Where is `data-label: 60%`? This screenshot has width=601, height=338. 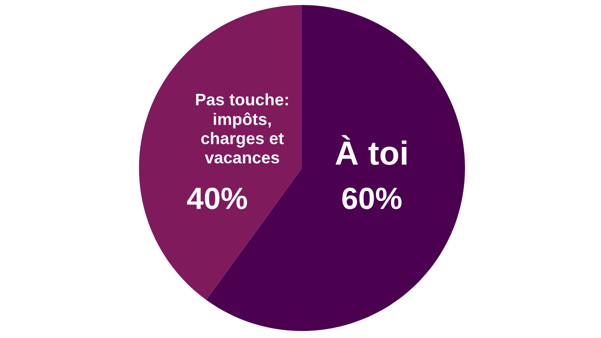
data-label: 60% is located at coordinates (372, 199).